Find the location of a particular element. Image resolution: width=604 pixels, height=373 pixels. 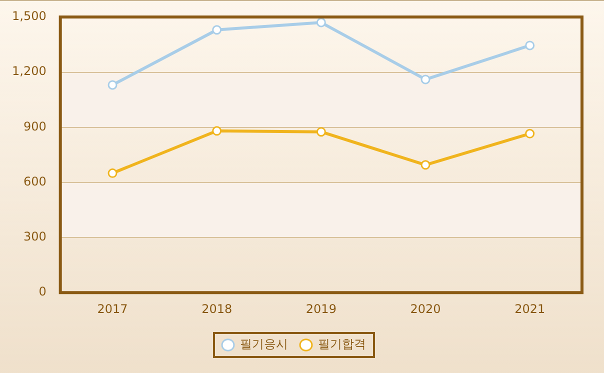

x-tick-label: 2019 is located at coordinates (321, 309).